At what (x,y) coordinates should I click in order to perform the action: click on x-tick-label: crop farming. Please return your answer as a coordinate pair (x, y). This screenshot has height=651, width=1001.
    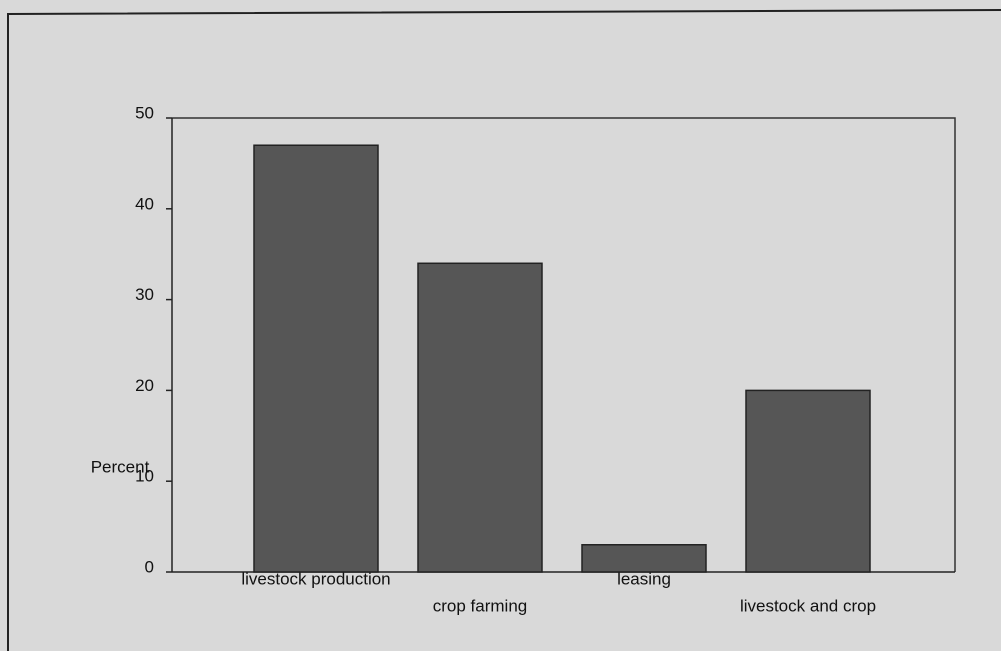
    Looking at the image, I should click on (480, 605).